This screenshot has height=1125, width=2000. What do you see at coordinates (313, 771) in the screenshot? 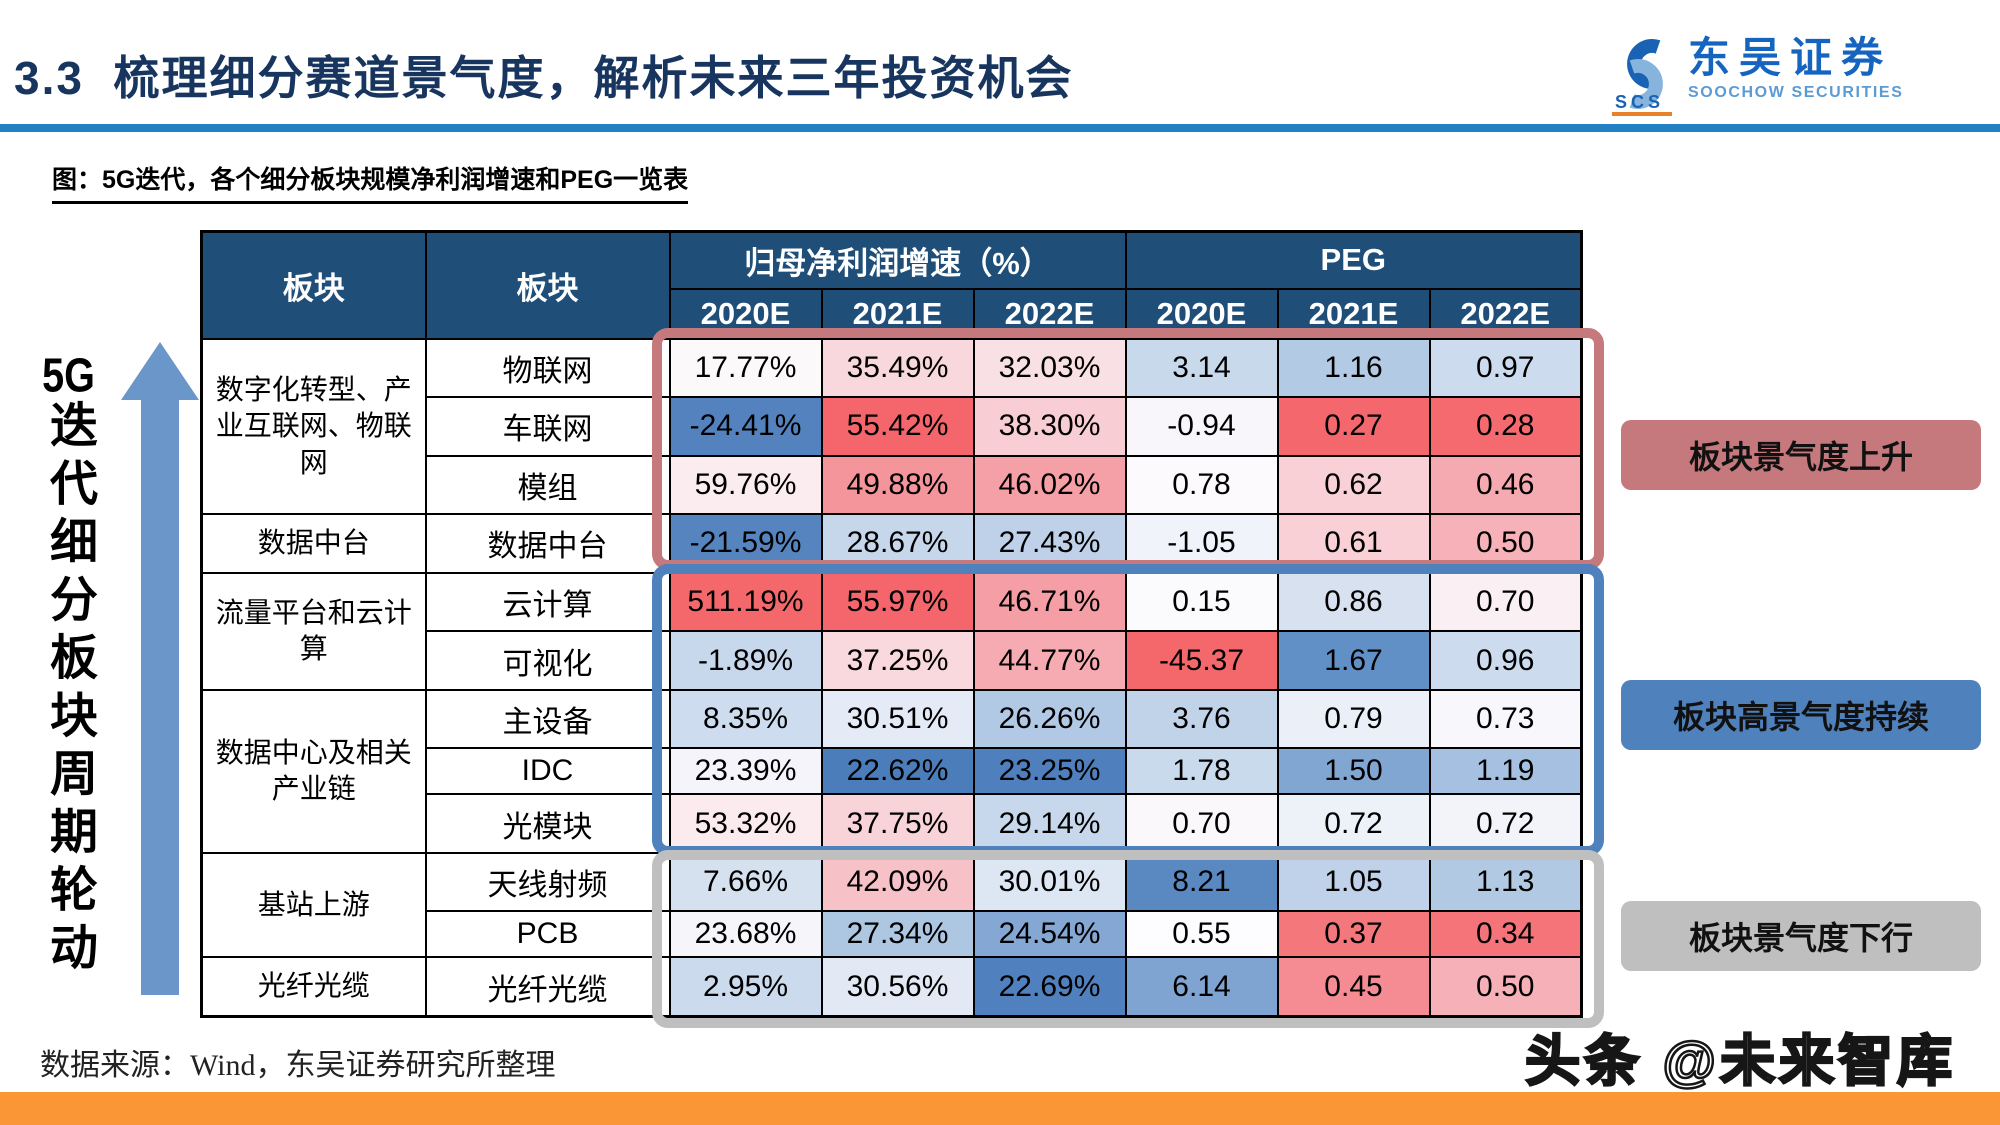
I see `sector-group-cell: 数据中心及相关产业链` at bounding box center [313, 771].